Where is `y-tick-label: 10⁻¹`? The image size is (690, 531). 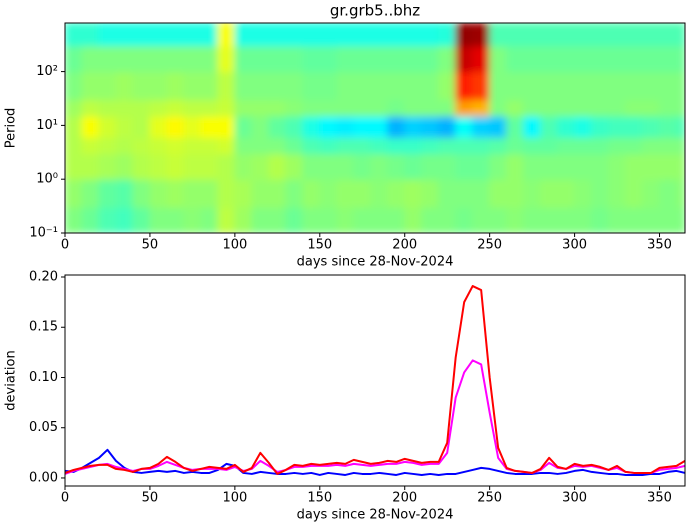 y-tick-label: 10⁻¹ is located at coordinates (43, 233).